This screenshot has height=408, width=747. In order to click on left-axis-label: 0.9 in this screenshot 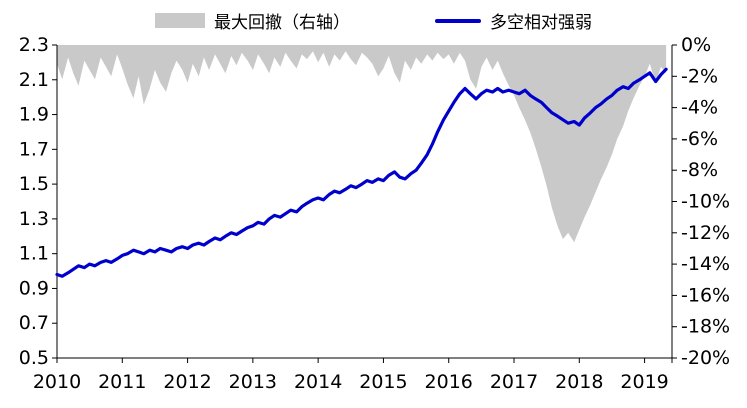, I will do `click(34, 288)`.